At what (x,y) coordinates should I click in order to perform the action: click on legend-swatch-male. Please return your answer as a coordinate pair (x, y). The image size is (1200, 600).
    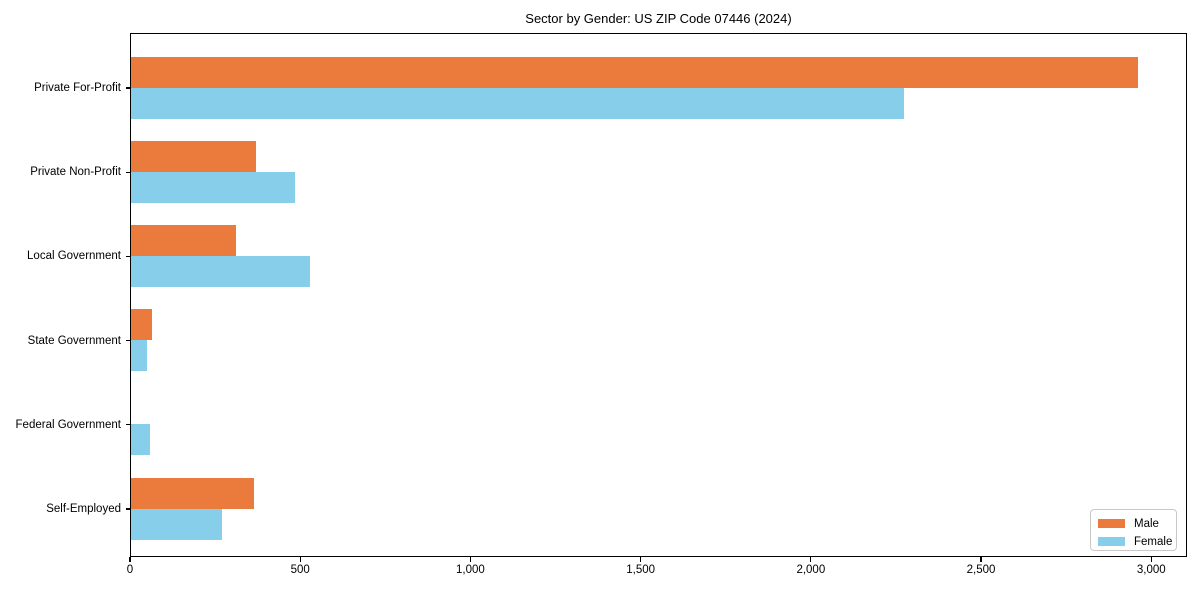
    Looking at the image, I should click on (1111, 523).